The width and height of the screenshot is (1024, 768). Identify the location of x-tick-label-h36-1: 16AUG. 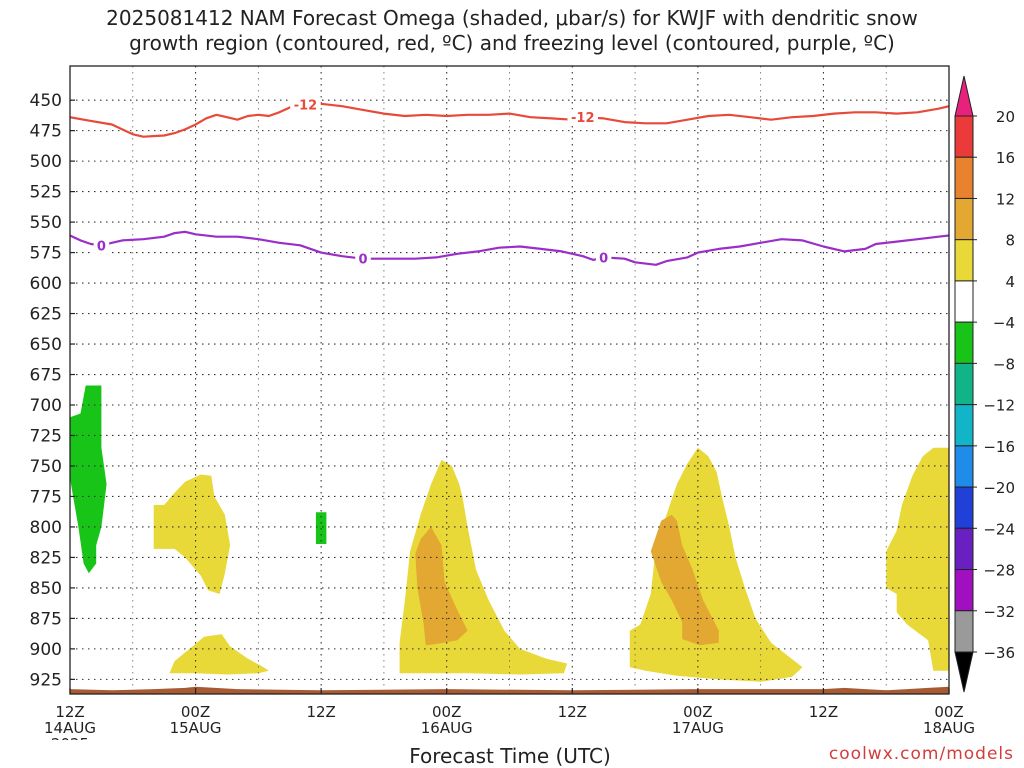
(447, 728).